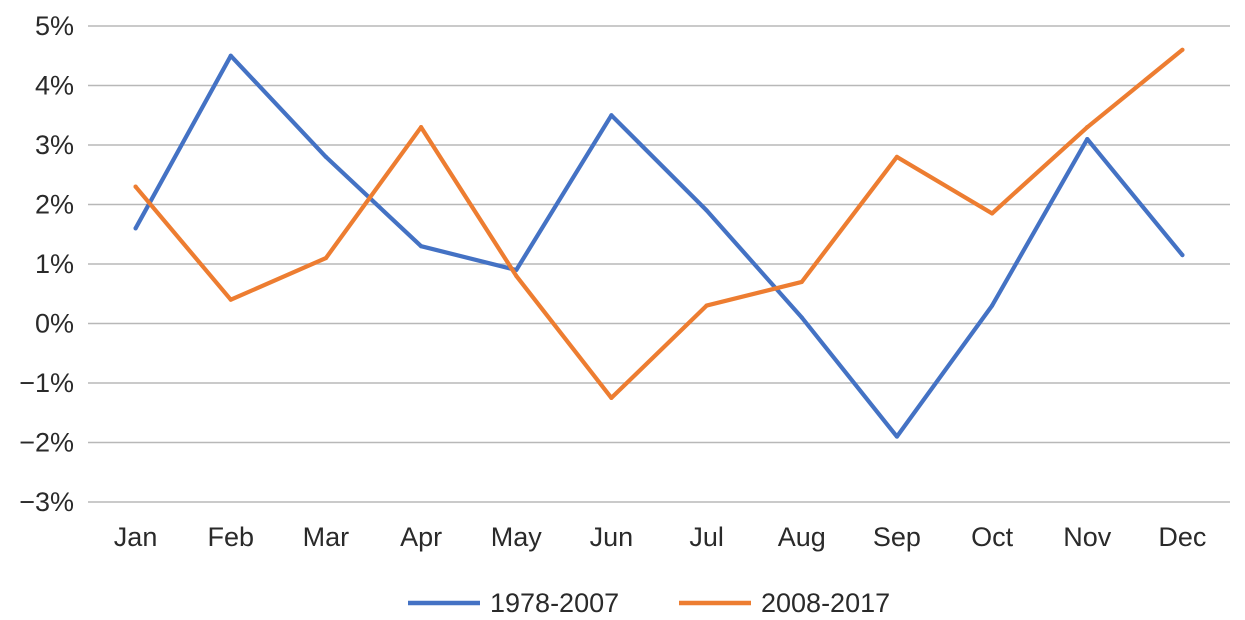 Image resolution: width=1245 pixels, height=620 pixels. I want to click on y-tick-label: 2%, so click(54, 205).